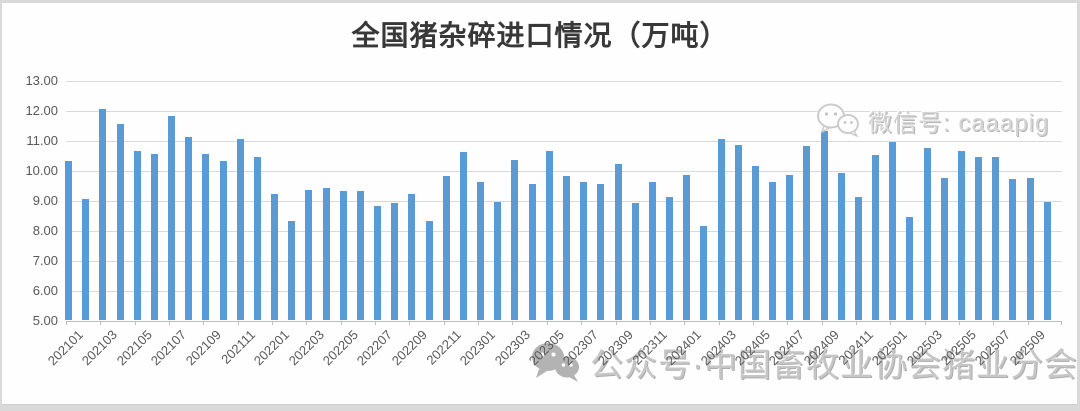  Describe the element at coordinates (100, 348) in the screenshot. I see `x-tick-label: 202103` at that location.